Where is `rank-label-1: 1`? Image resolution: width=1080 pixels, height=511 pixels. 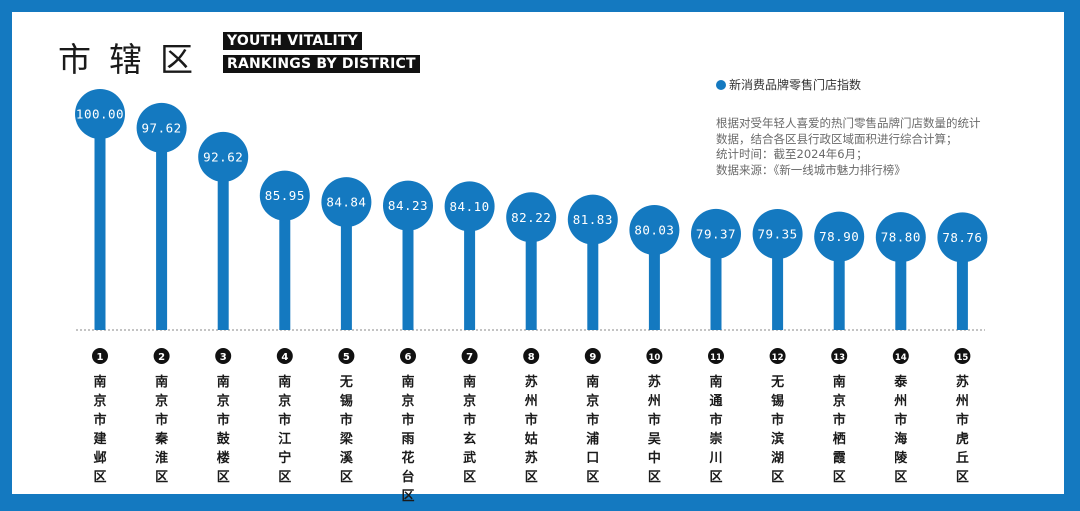
rank-label-1: 1 is located at coordinates (100, 357).